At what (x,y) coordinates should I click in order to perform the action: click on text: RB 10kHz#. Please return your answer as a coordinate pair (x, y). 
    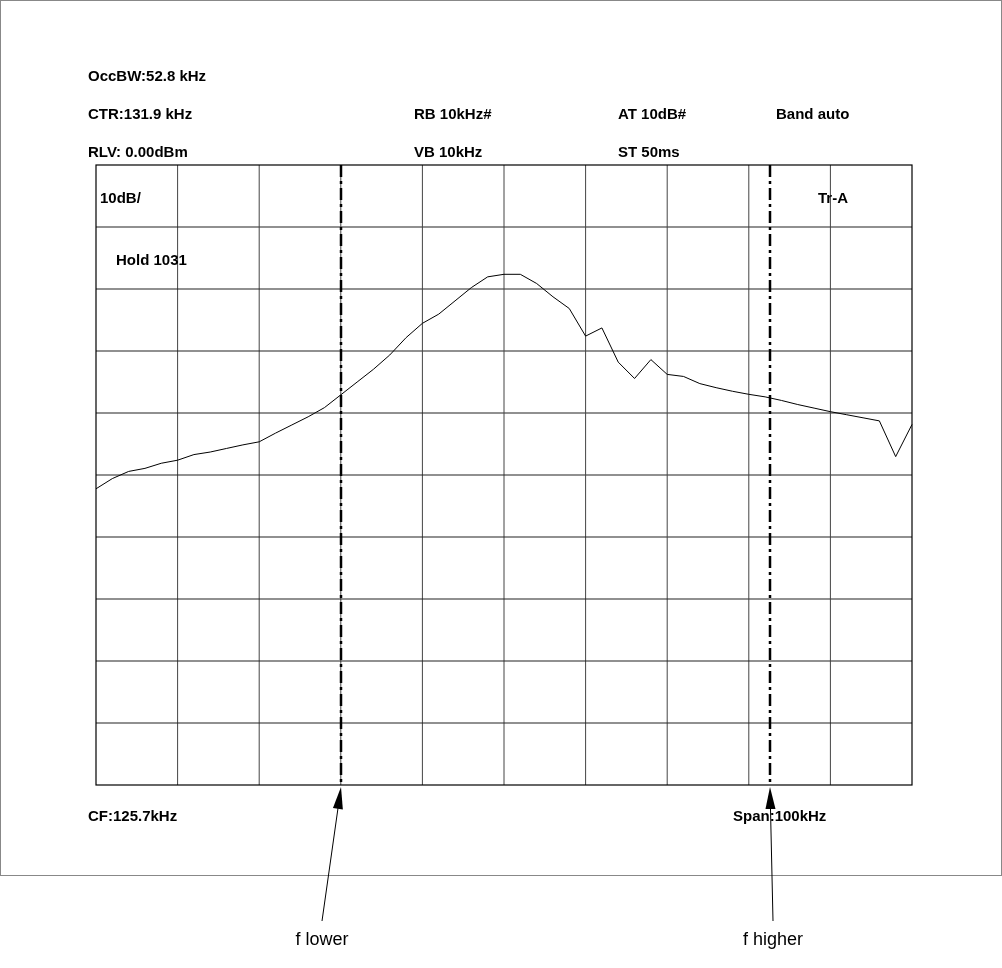
    Looking at the image, I should click on (453, 113).